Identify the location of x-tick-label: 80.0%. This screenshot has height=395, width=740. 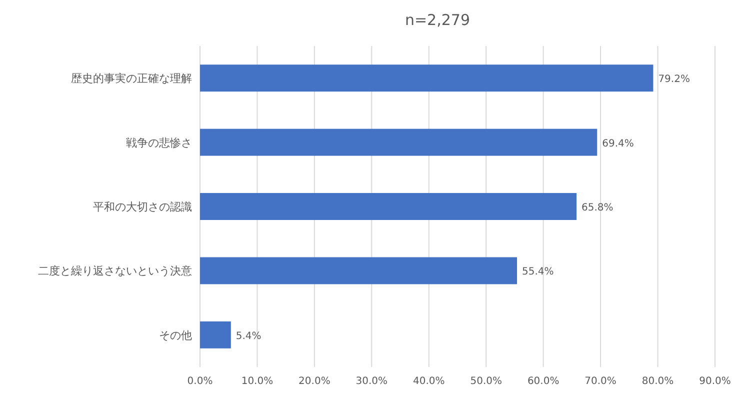
(658, 381).